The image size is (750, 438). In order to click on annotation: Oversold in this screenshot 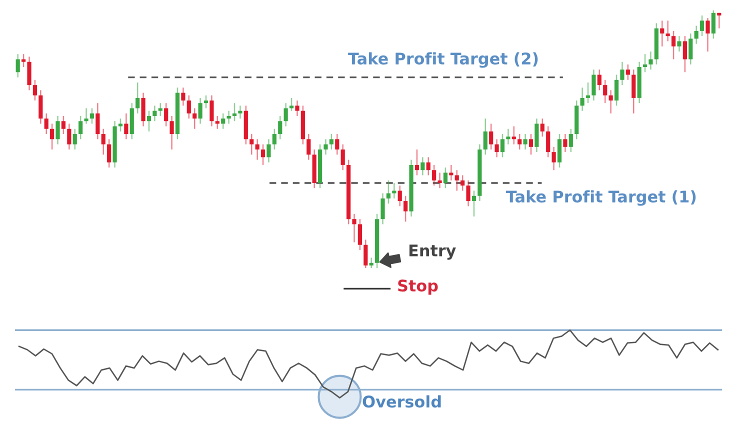, I will do `click(401, 401)`.